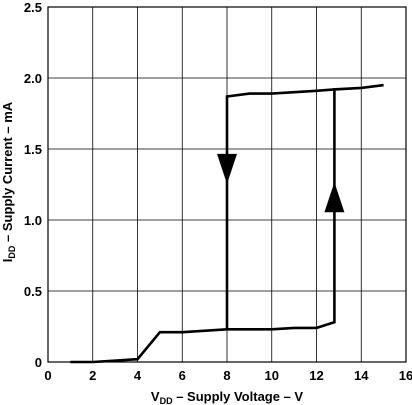 The image size is (412, 405). What do you see at coordinates (405, 375) in the screenshot?
I see `x-tick-label: 16` at bounding box center [405, 375].